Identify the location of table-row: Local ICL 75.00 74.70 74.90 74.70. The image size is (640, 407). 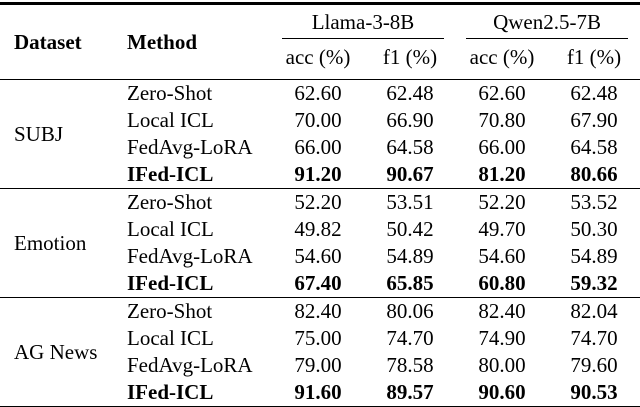
(320, 338).